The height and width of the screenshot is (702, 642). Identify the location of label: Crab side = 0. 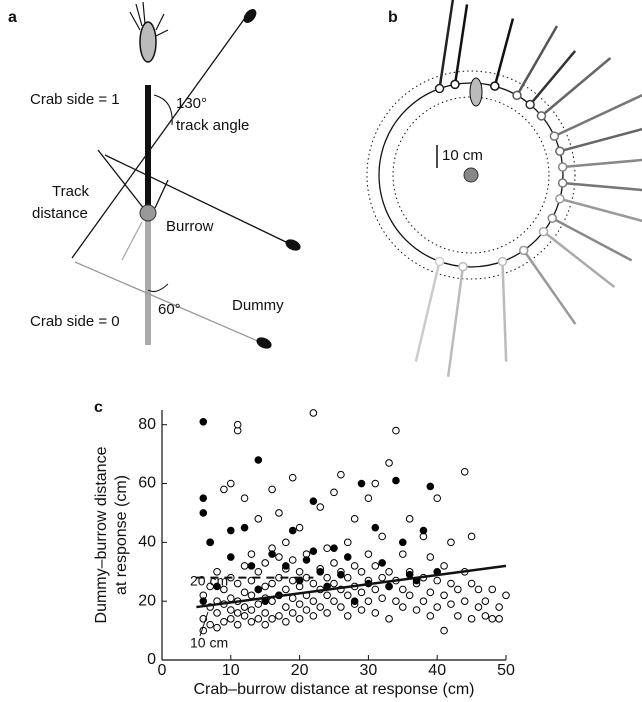
(75, 321).